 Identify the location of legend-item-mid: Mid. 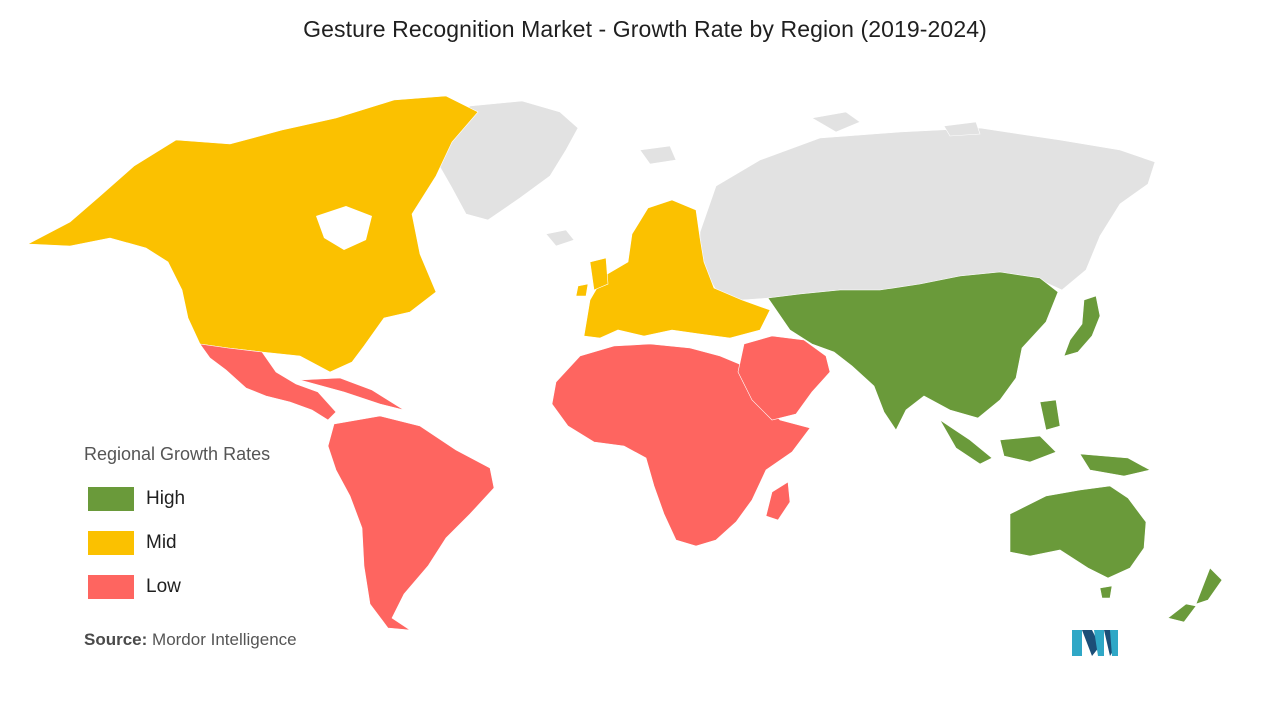
(177, 543).